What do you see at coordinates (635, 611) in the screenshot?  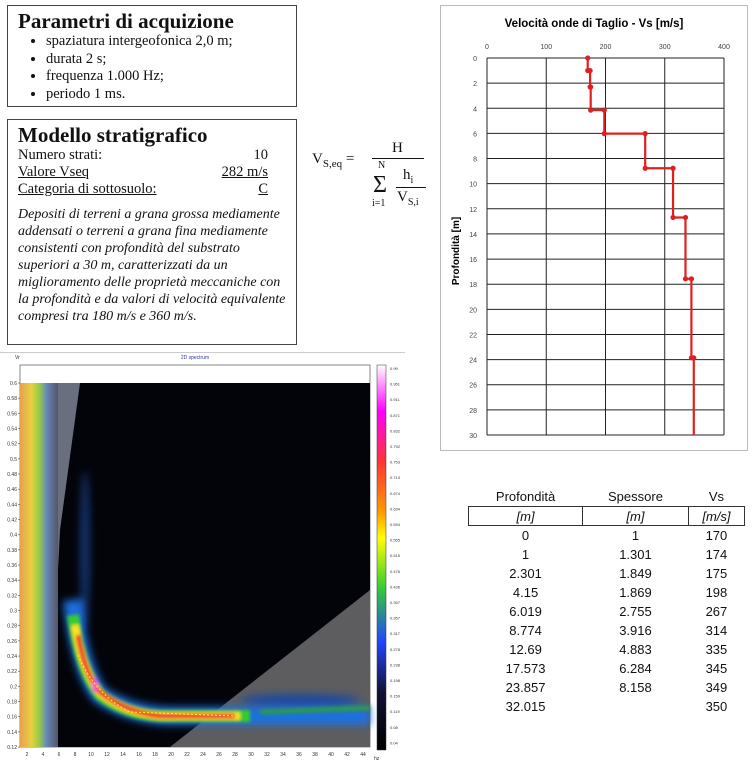 I see `table-cell: 2.755` at bounding box center [635, 611].